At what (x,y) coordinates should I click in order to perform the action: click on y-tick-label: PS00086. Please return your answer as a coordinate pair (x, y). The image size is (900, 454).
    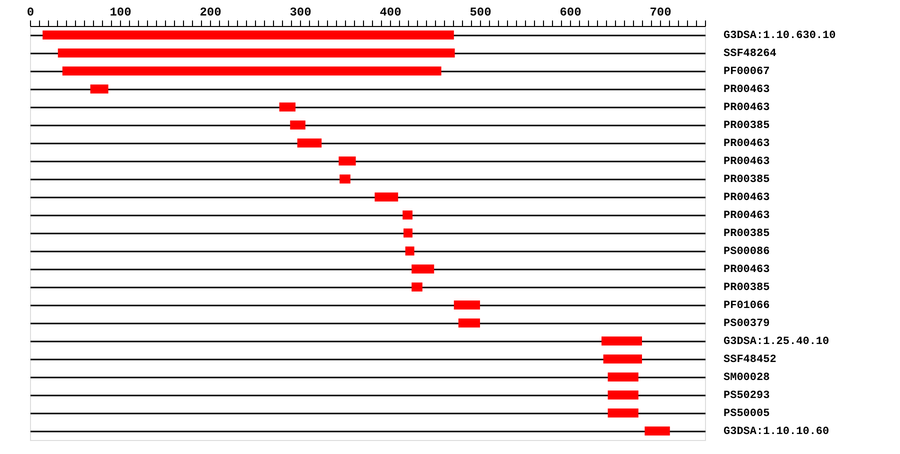
    Looking at the image, I should click on (747, 252).